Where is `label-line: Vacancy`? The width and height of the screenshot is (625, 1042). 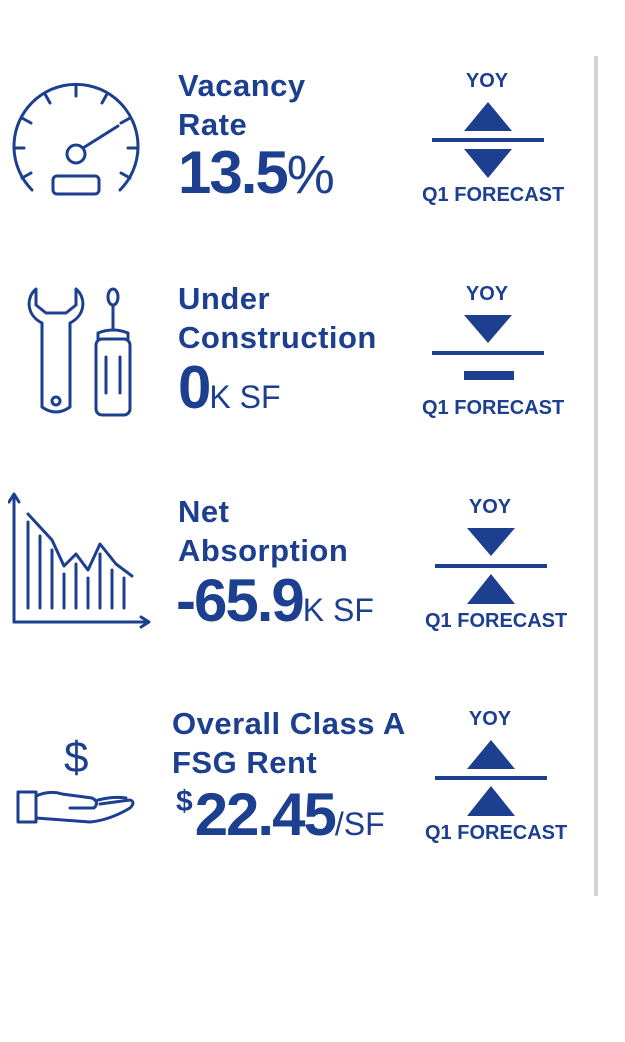 label-line: Vacancy is located at coordinates (242, 85).